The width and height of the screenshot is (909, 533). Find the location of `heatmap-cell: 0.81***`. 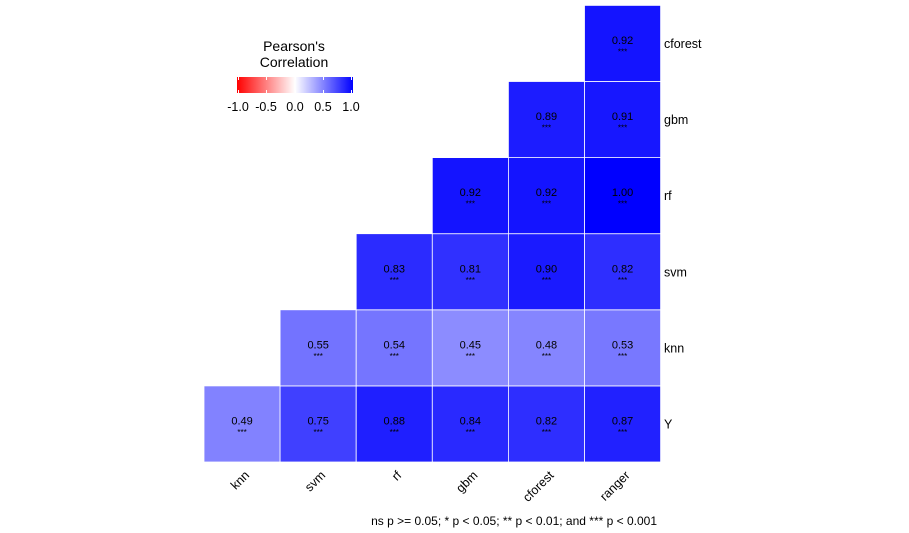

heatmap-cell: 0.81*** is located at coordinates (470, 272).